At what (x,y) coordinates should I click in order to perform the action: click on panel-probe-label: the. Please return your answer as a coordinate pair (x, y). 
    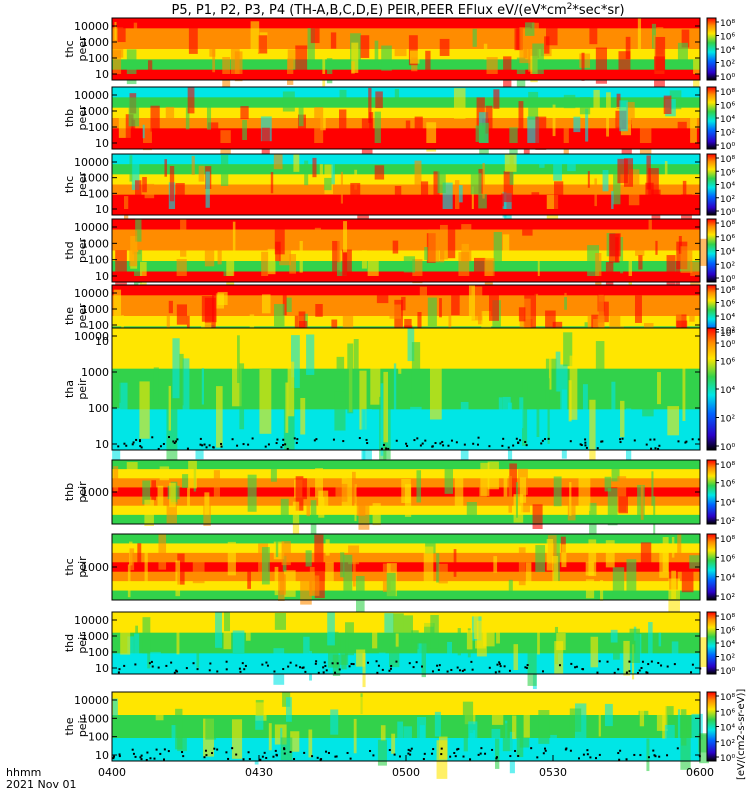
    Looking at the image, I should click on (69, 726).